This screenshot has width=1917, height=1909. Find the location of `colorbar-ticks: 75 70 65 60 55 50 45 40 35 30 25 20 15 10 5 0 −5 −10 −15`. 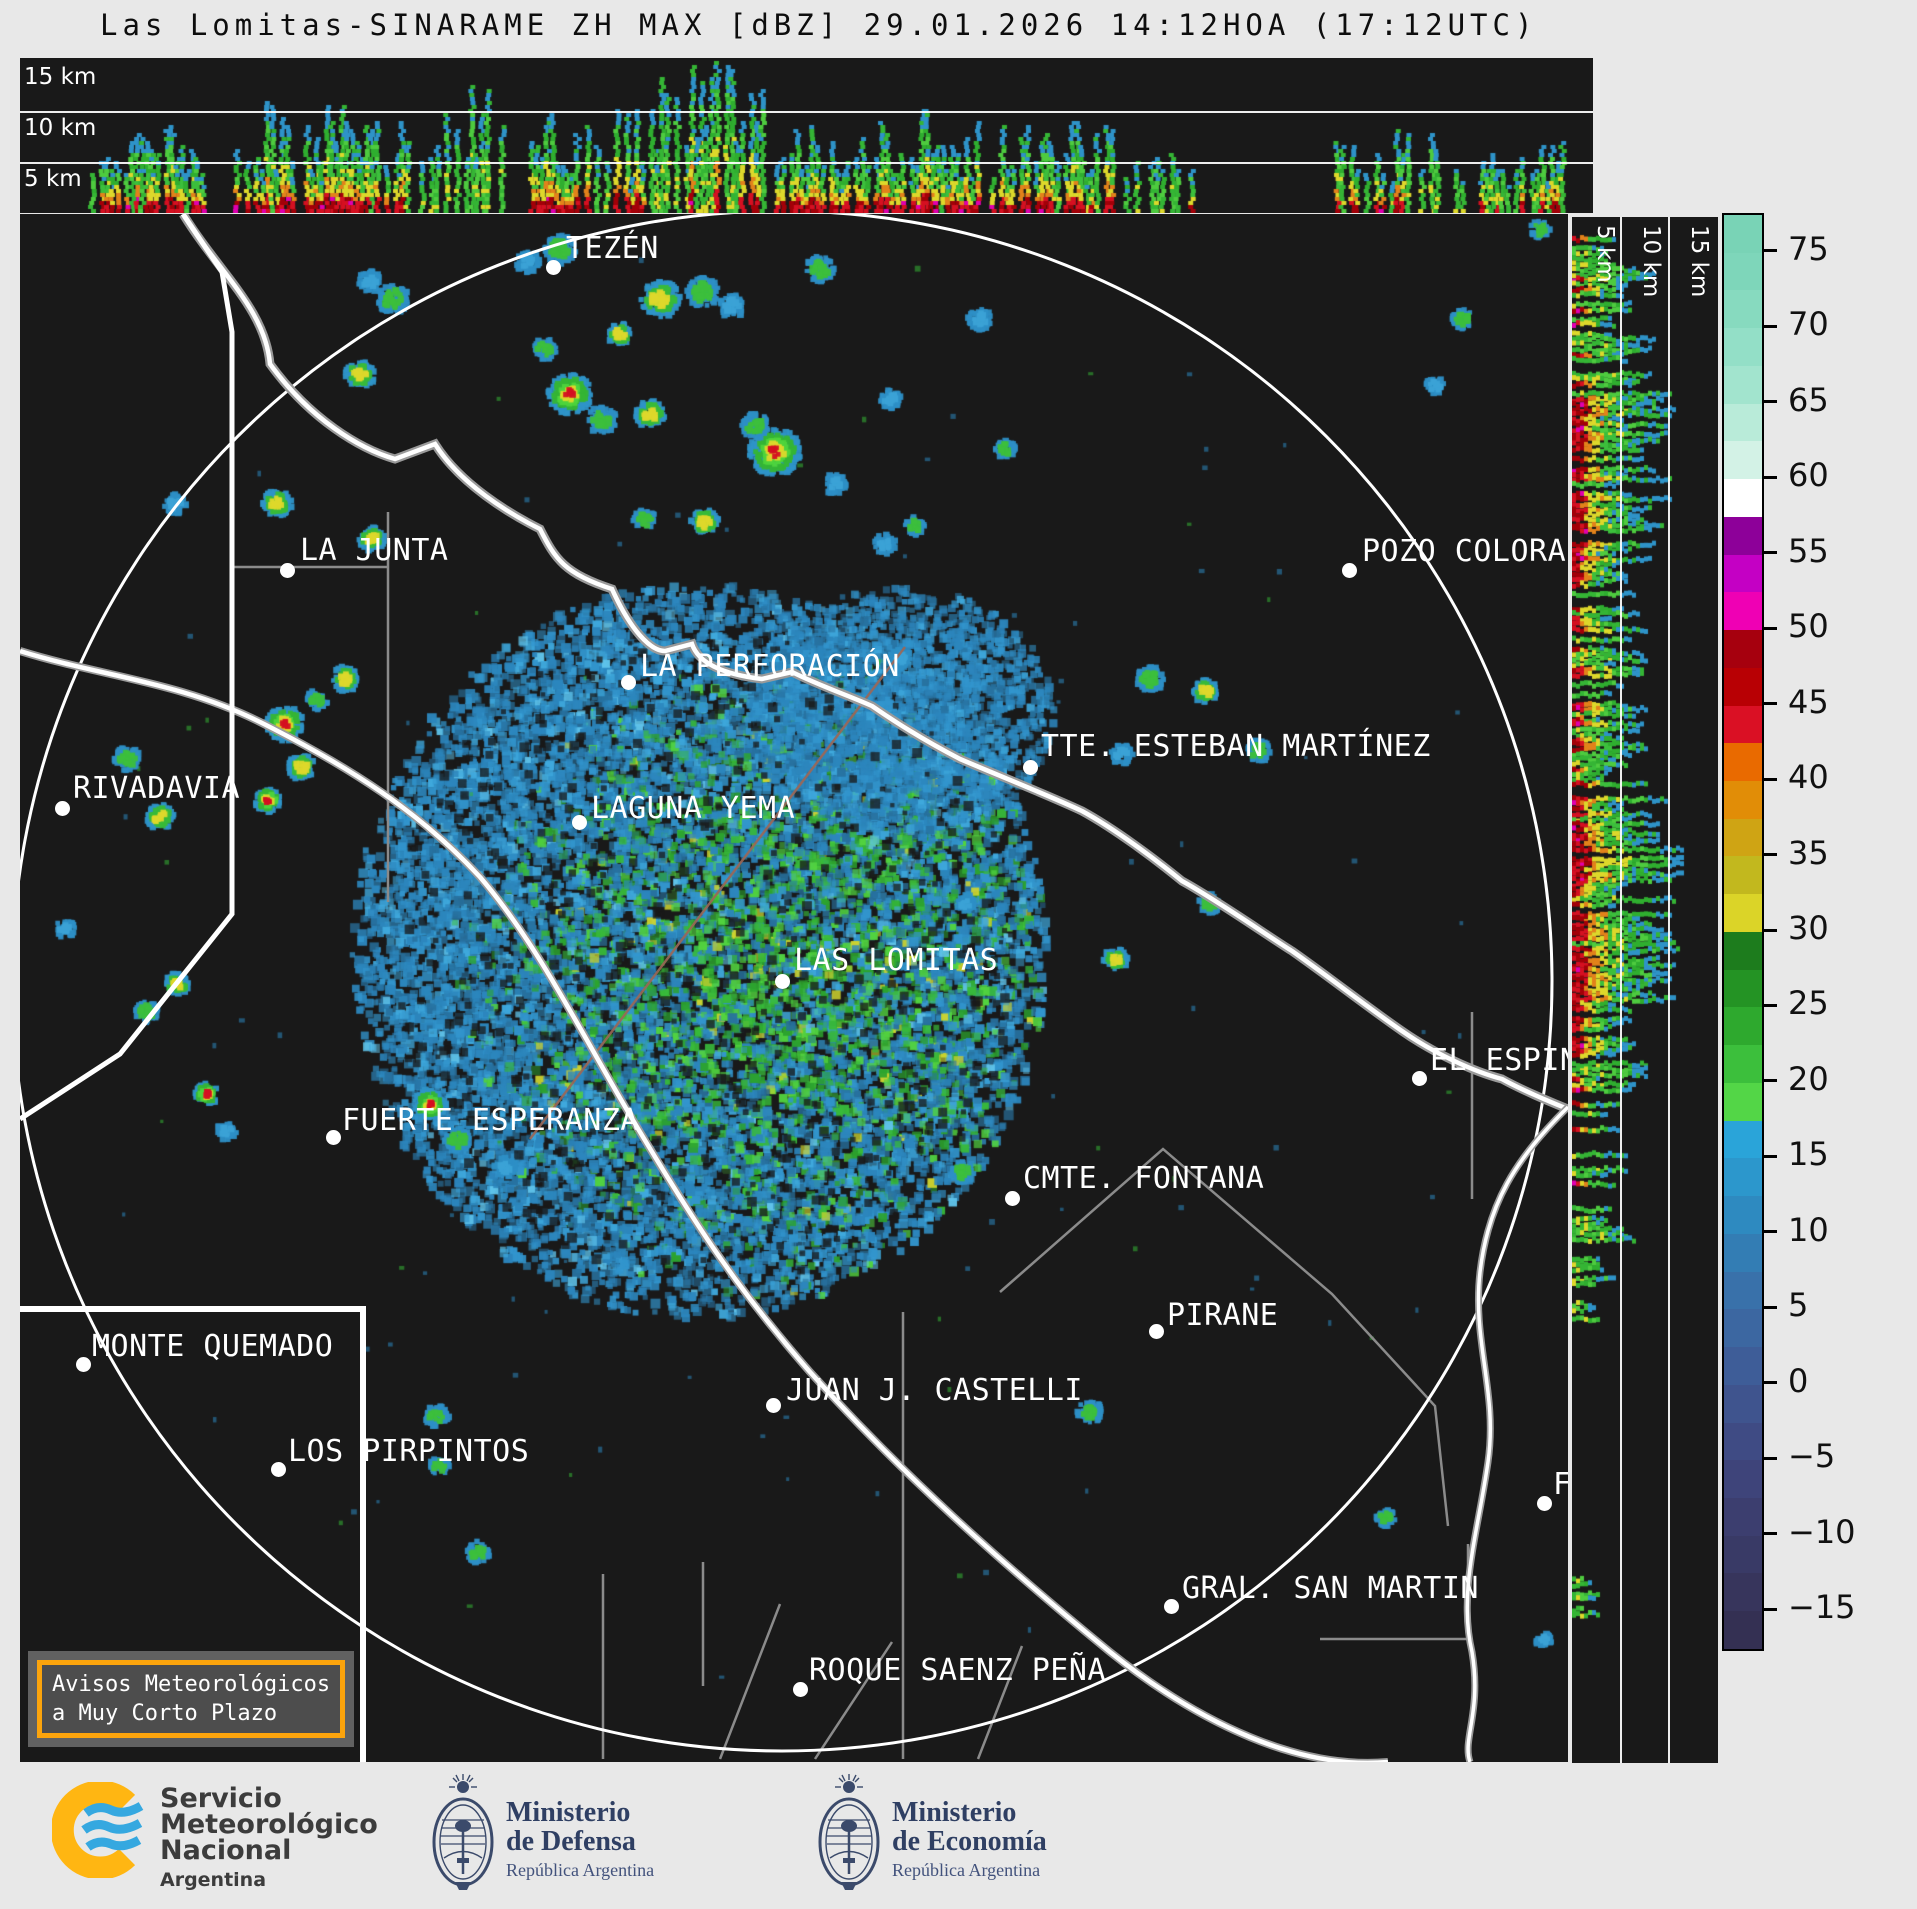

colorbar-ticks: 75 70 65 60 55 50 45 40 35 30 25 20 15 10 5 0 −5 −10 −15 is located at coordinates (1839, 930).